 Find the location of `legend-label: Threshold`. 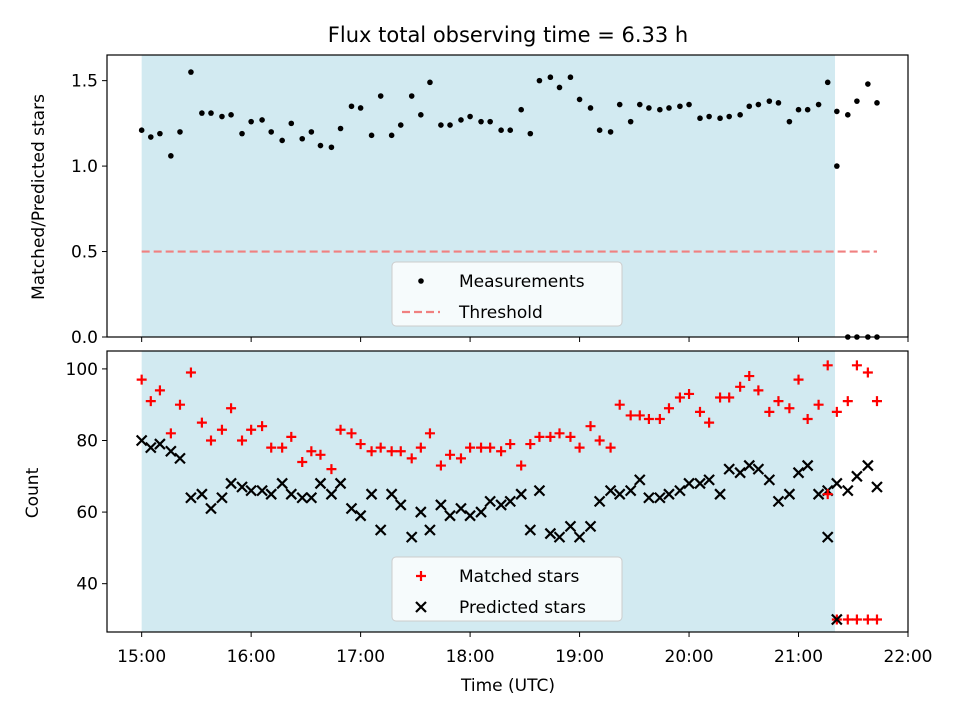

legend-label: Threshold is located at coordinates (500, 313).